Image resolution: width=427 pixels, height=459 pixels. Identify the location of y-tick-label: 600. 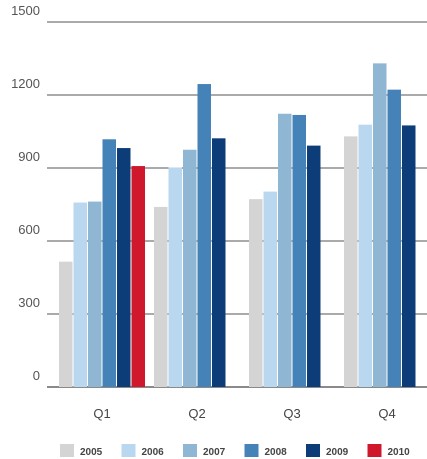
(29, 229).